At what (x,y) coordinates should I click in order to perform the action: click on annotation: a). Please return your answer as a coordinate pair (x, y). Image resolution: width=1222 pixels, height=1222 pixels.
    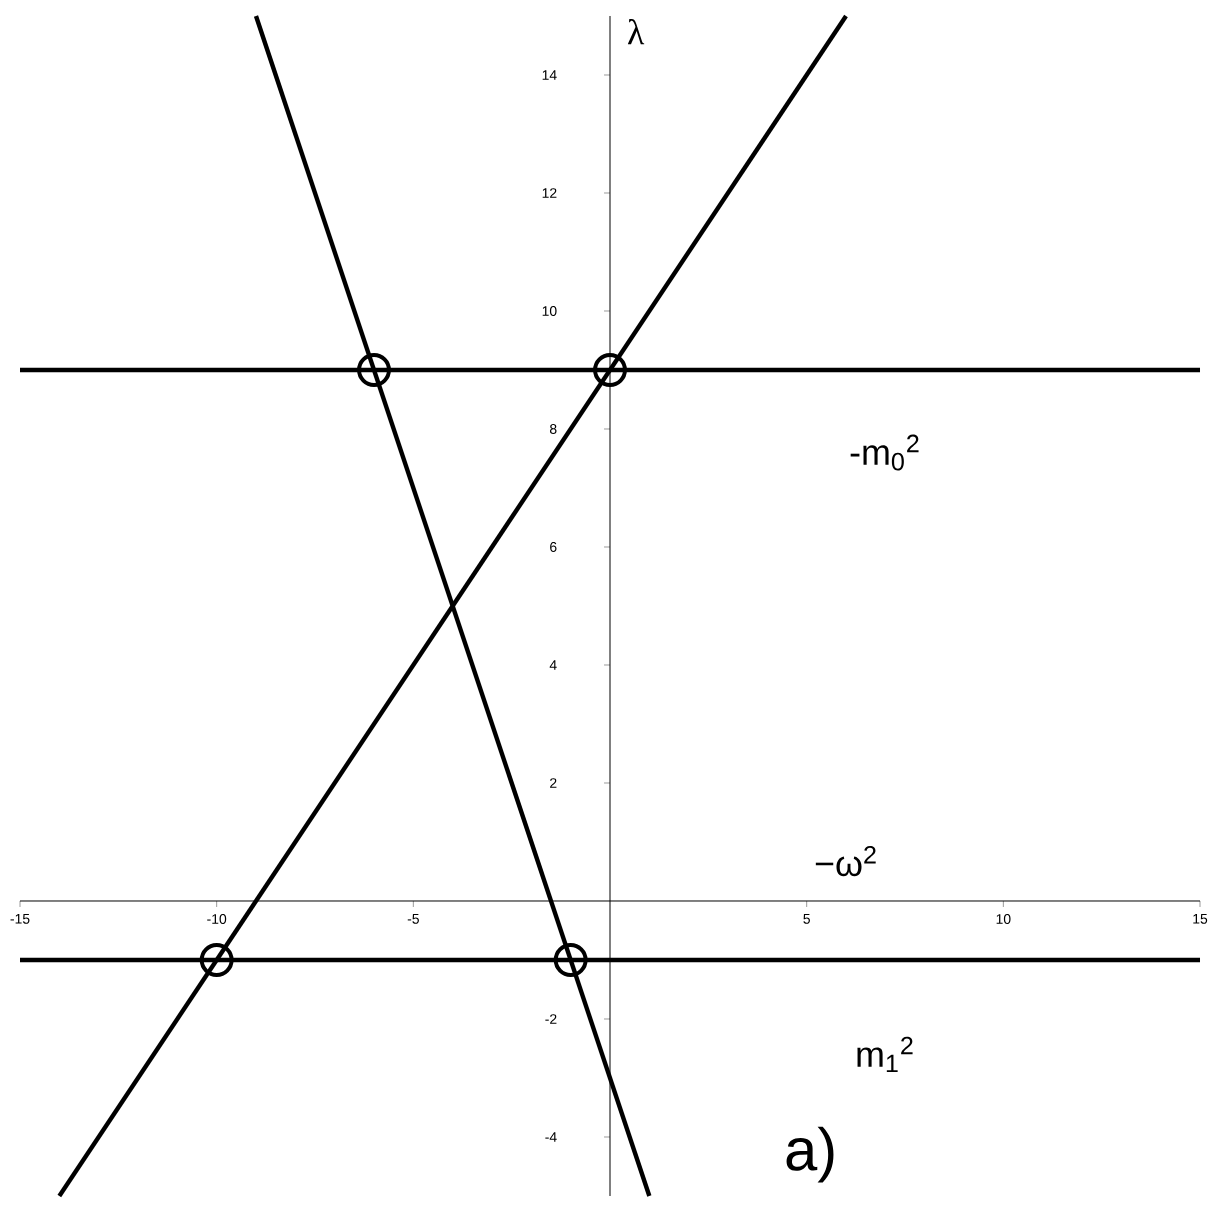
    Looking at the image, I should click on (810, 1154).